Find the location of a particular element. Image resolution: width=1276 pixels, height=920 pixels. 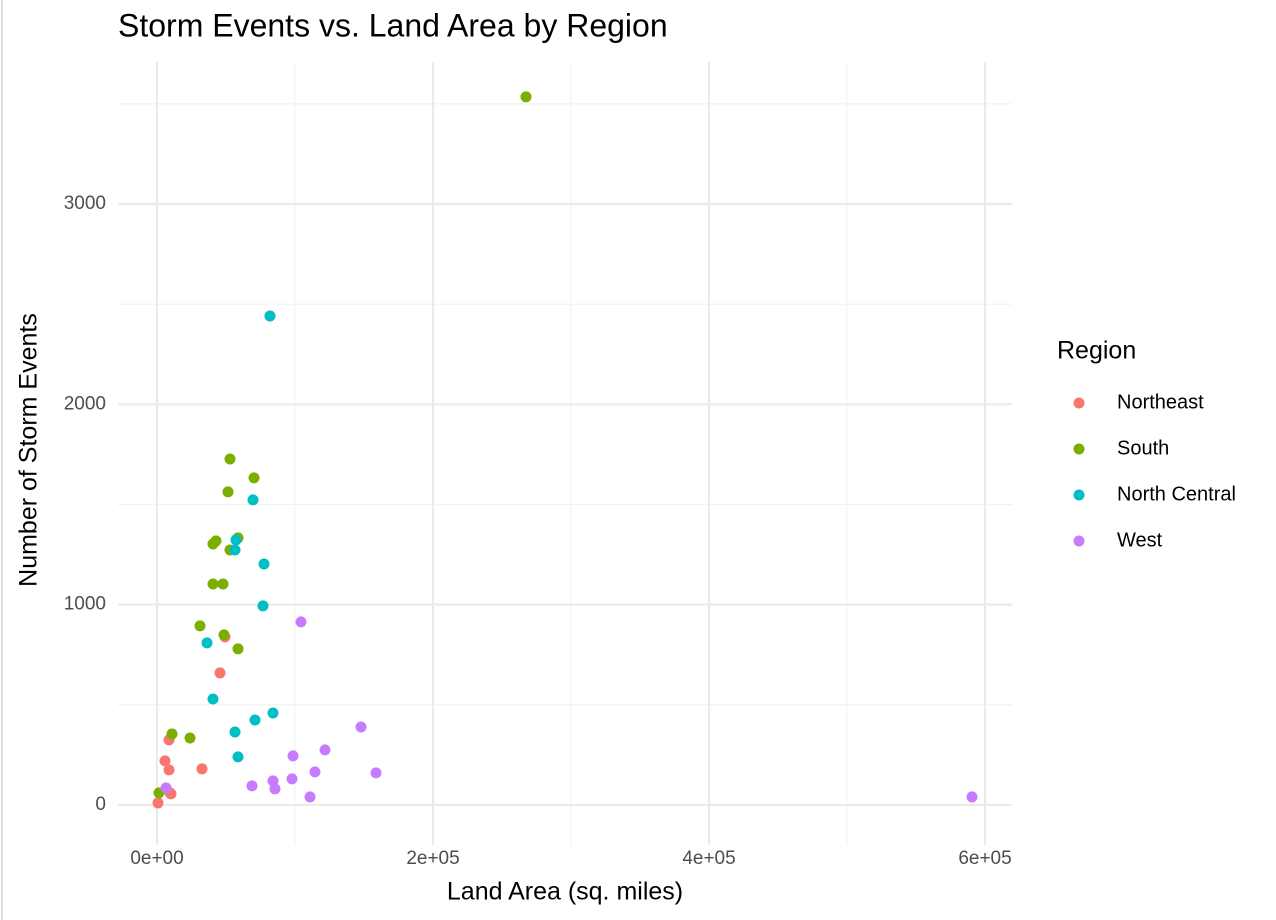

legend: Region Northeast South North Central West is located at coordinates (1146, 444).